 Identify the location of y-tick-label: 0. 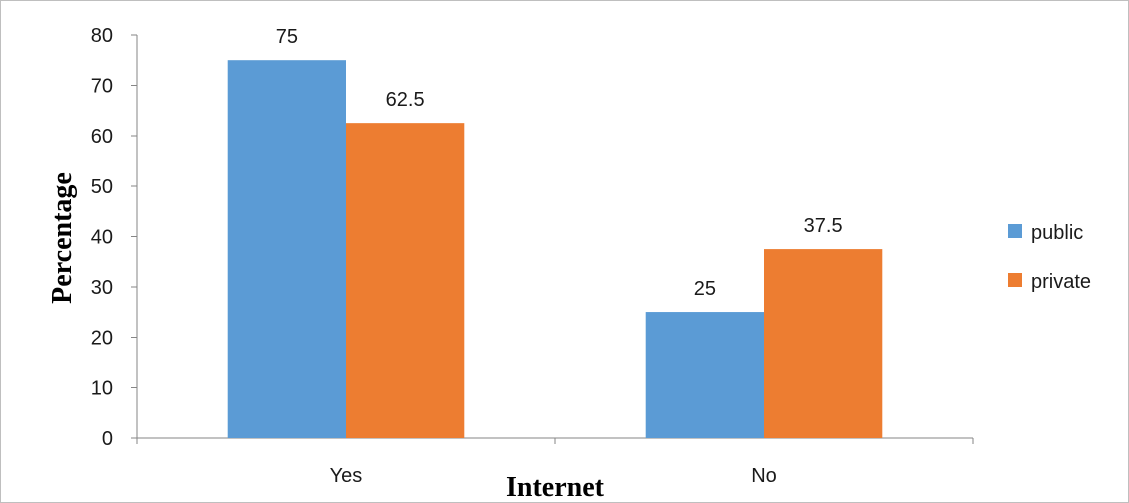
(107, 439).